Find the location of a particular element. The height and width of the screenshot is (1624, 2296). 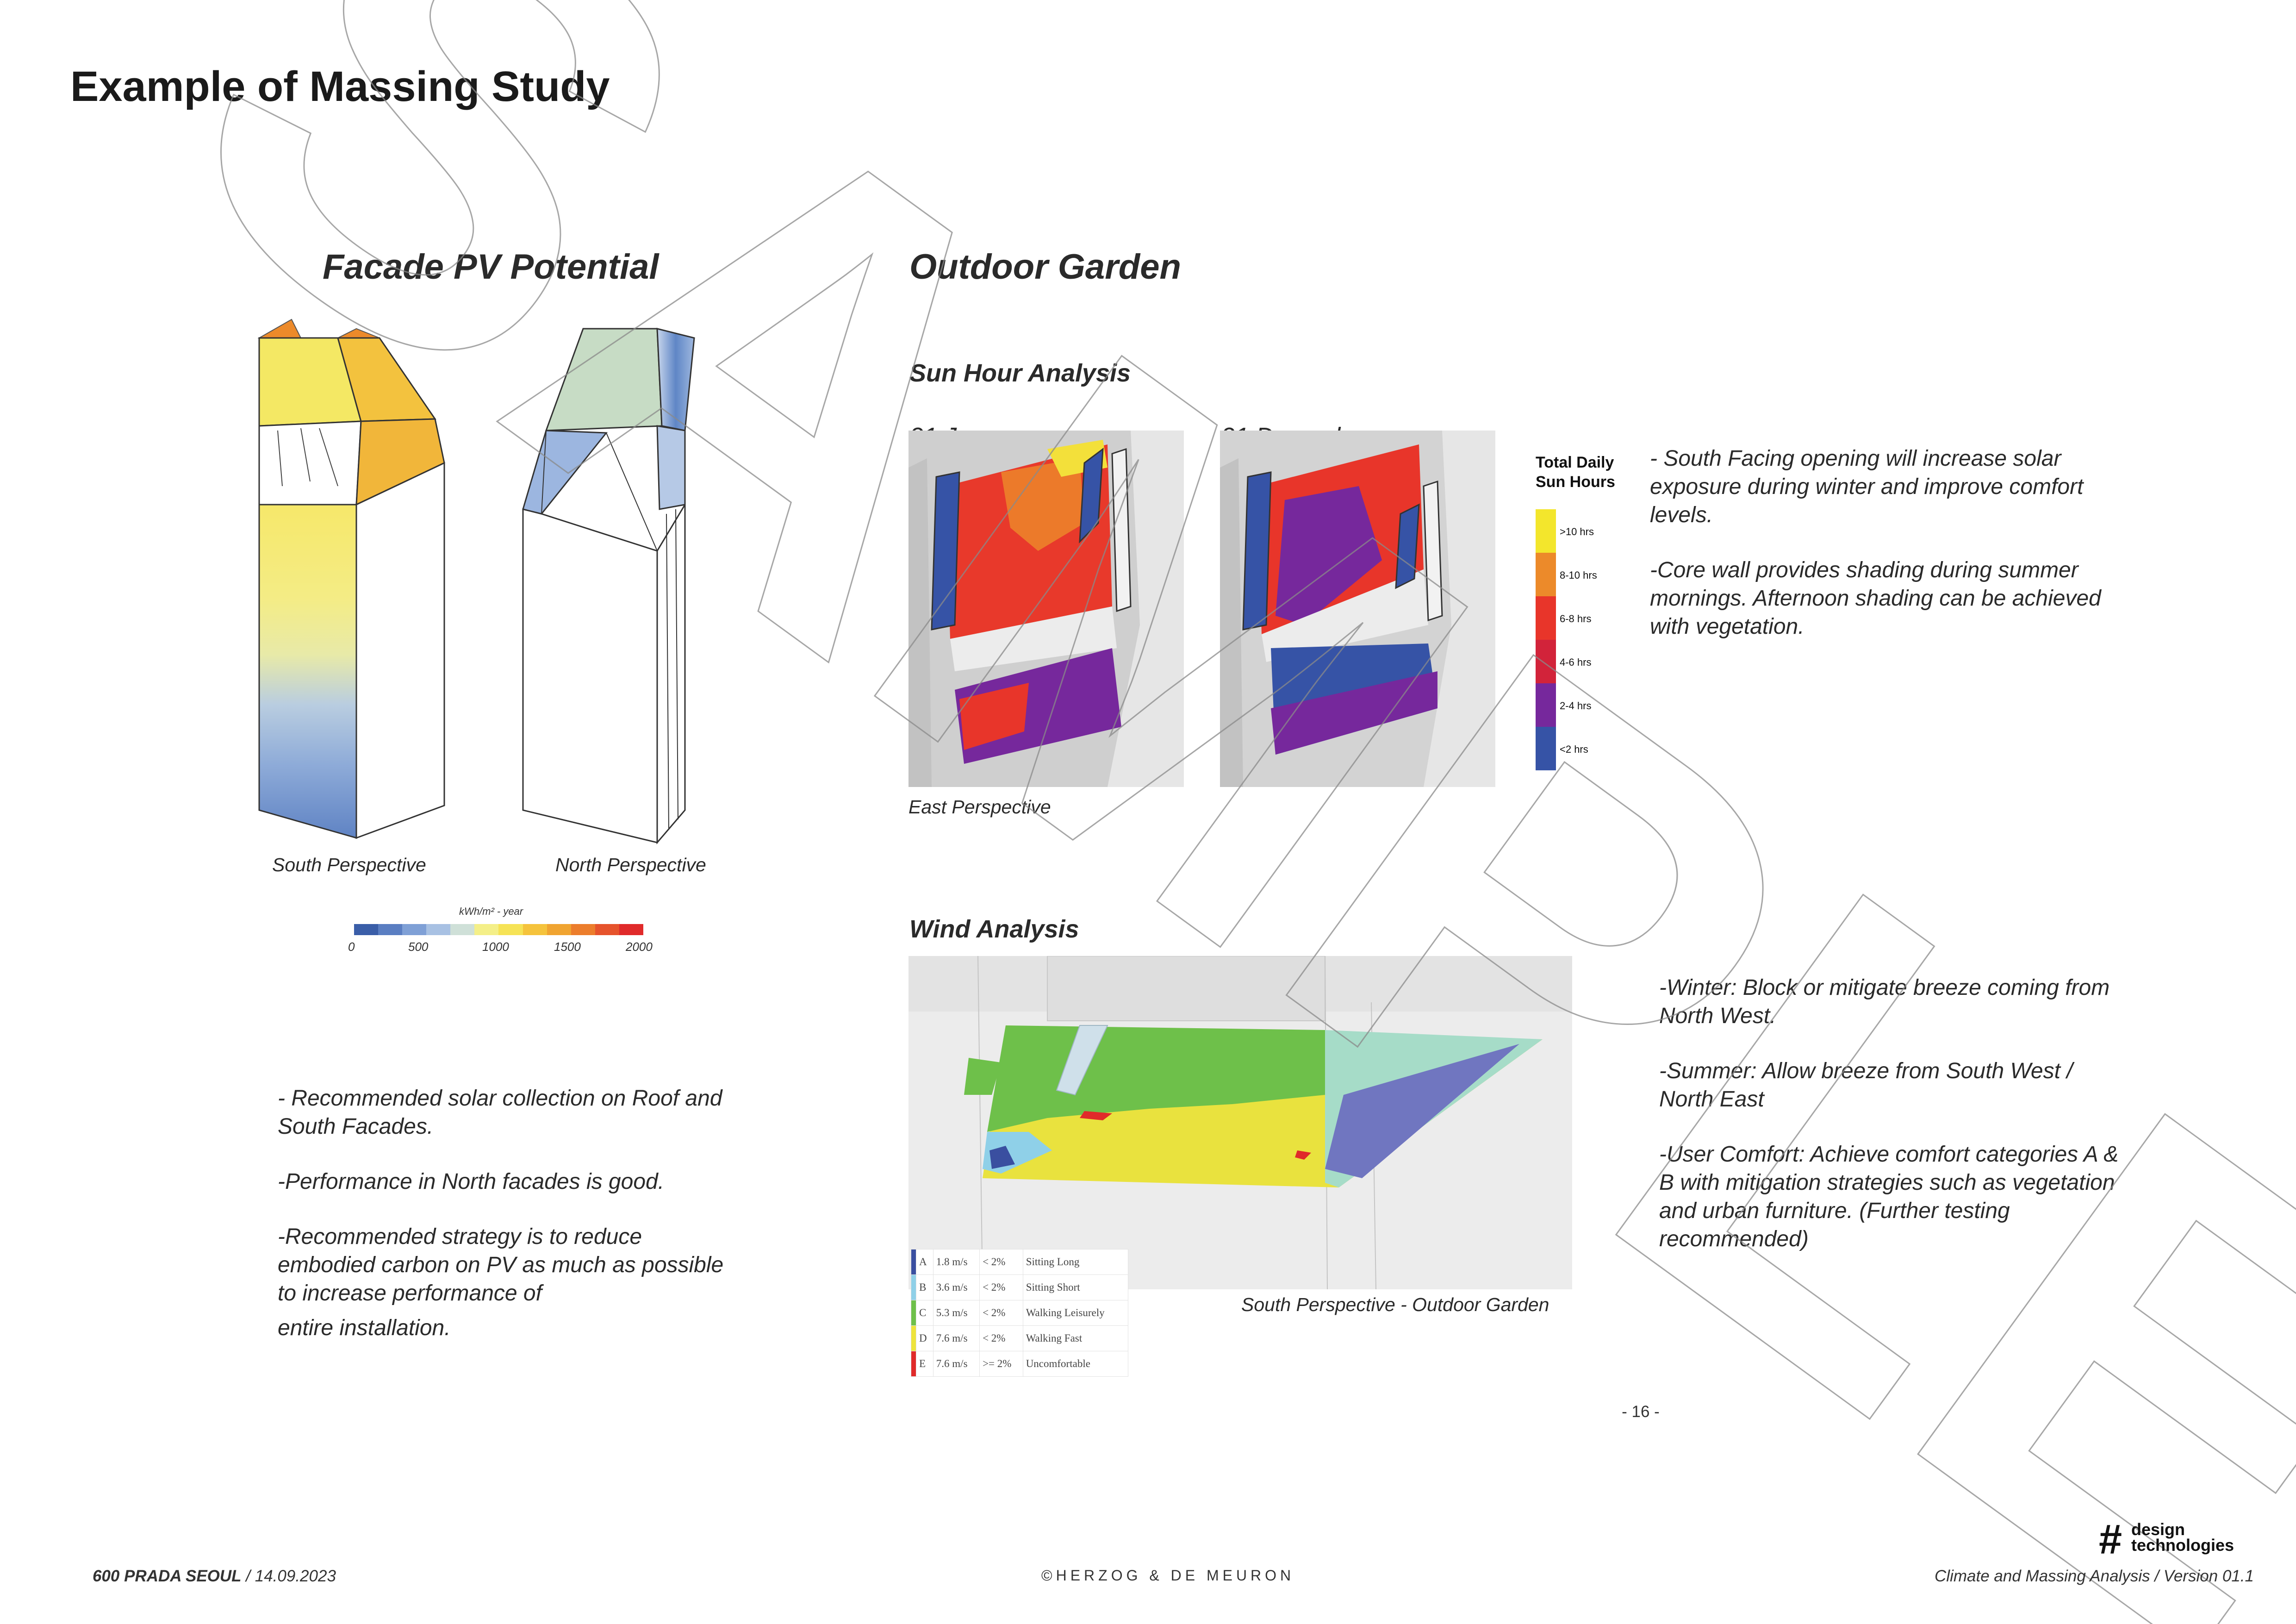

wind-category-label: Walking Fast is located at coordinates (1075, 1338).